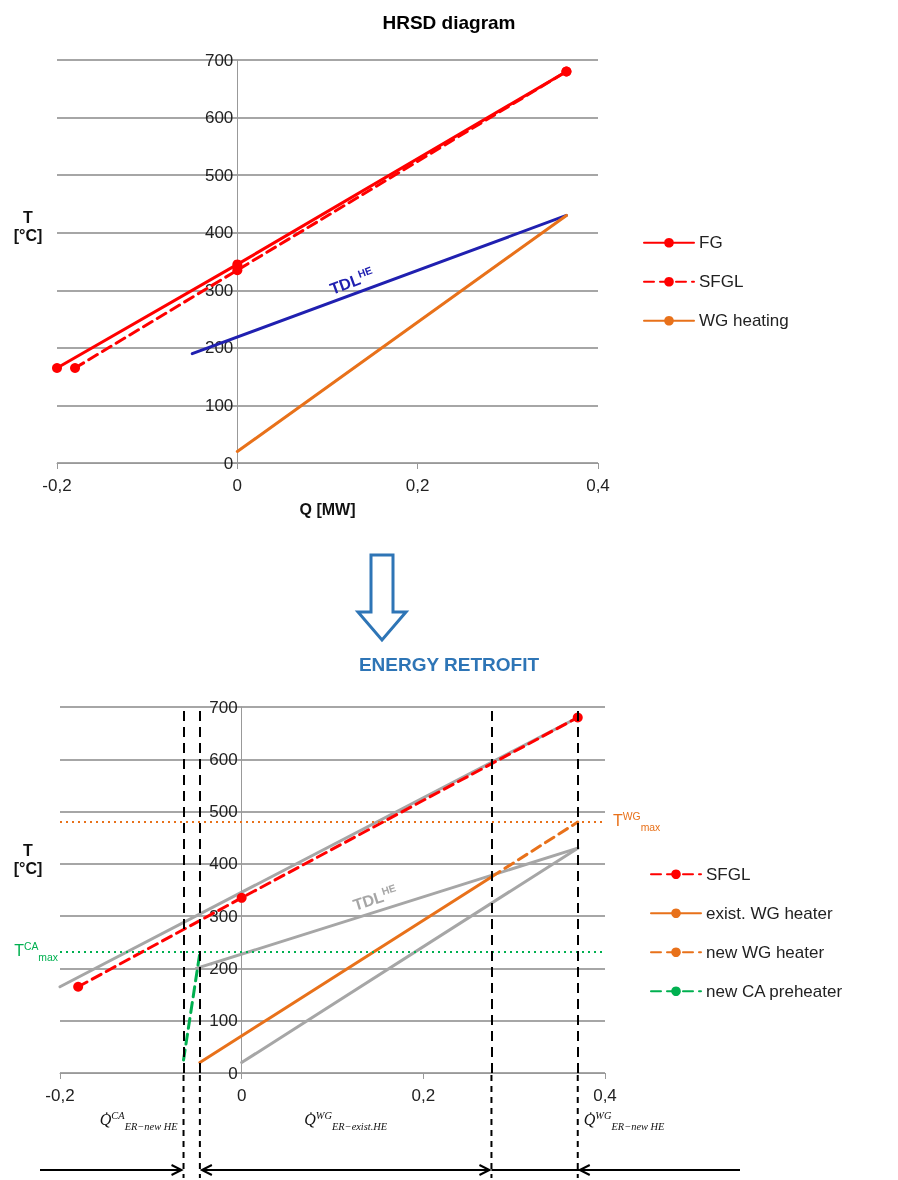 The width and height of the screenshot is (898, 1180). Describe the element at coordinates (744, 321) in the screenshot. I see `legend-label: WG heating` at that location.